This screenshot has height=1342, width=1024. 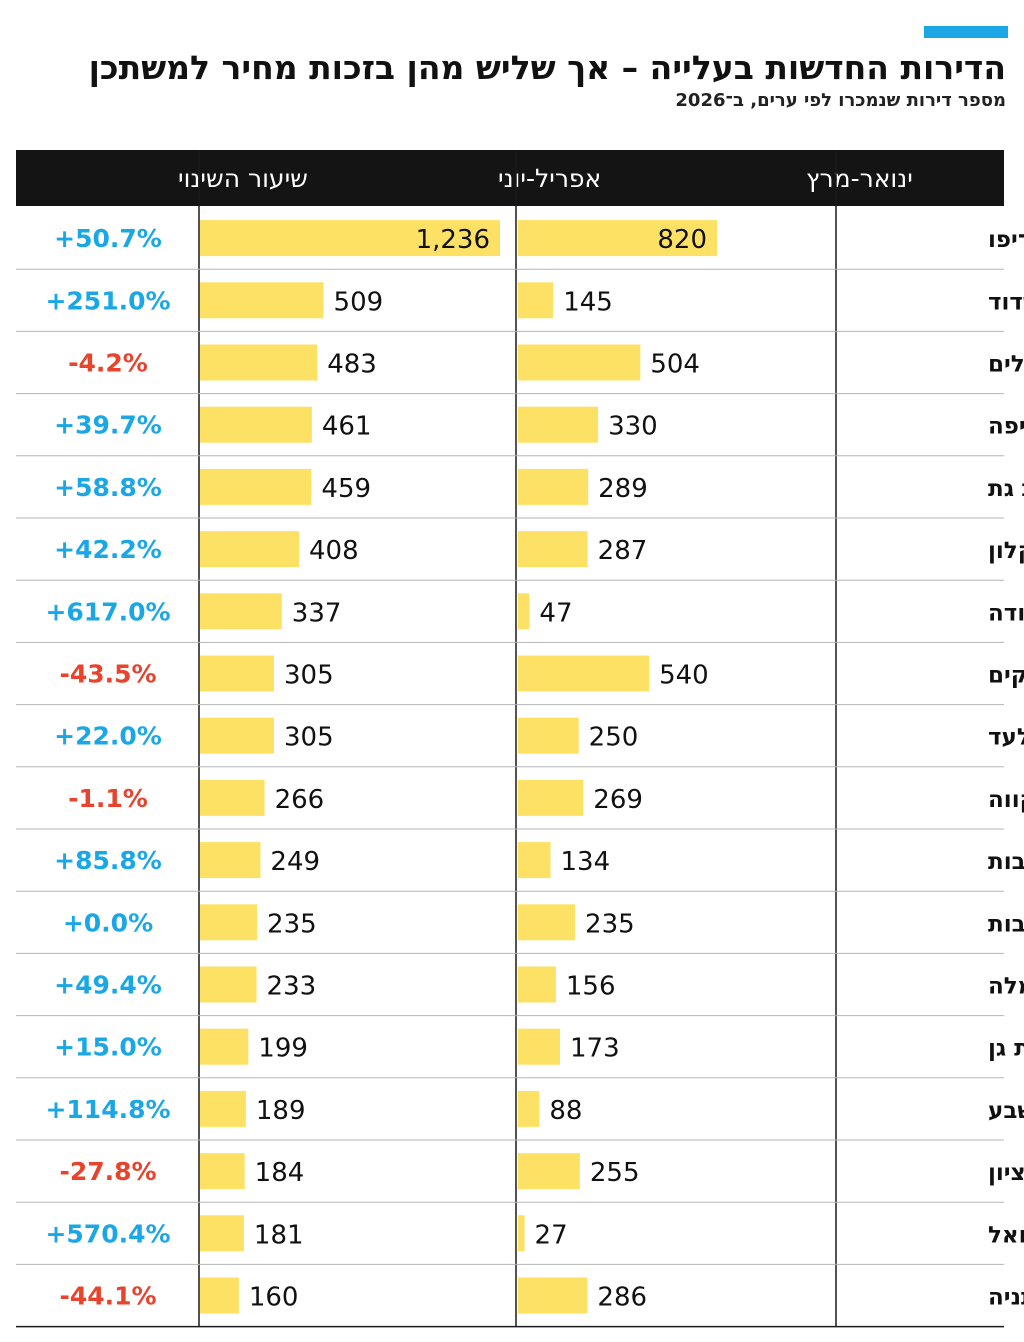 I want to click on city-label: באר שבע, so click(x=1006, y=1111).